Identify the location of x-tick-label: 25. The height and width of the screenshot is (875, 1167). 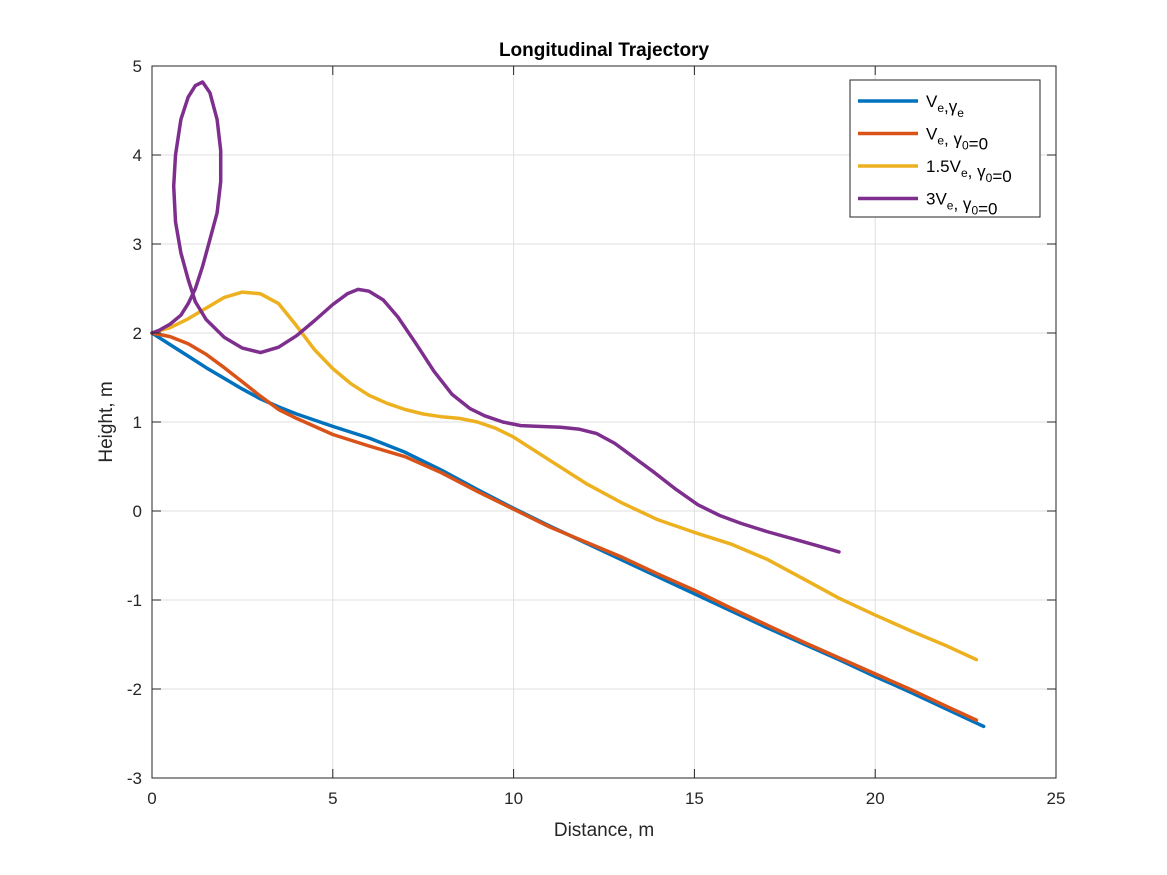
(1056, 798).